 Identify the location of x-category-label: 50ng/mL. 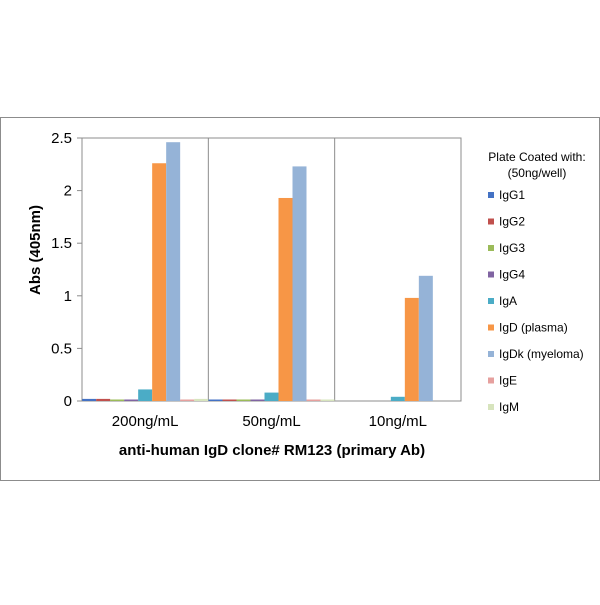
(271, 421).